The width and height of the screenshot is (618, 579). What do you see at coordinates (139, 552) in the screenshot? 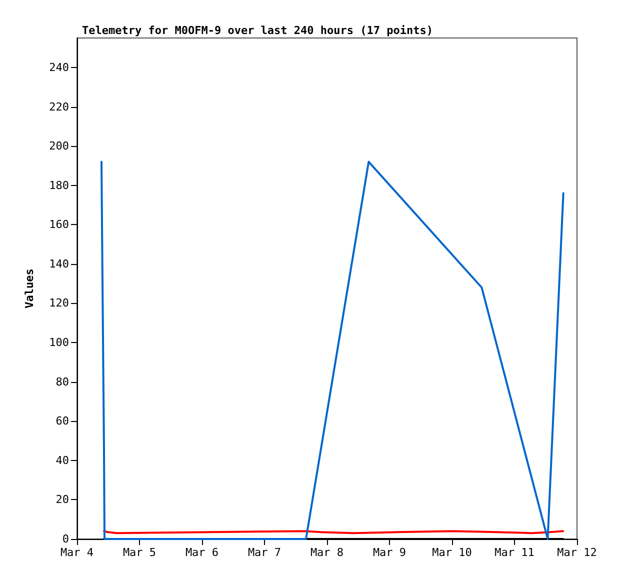
I see `x-tick-label: Mar 5` at bounding box center [139, 552].